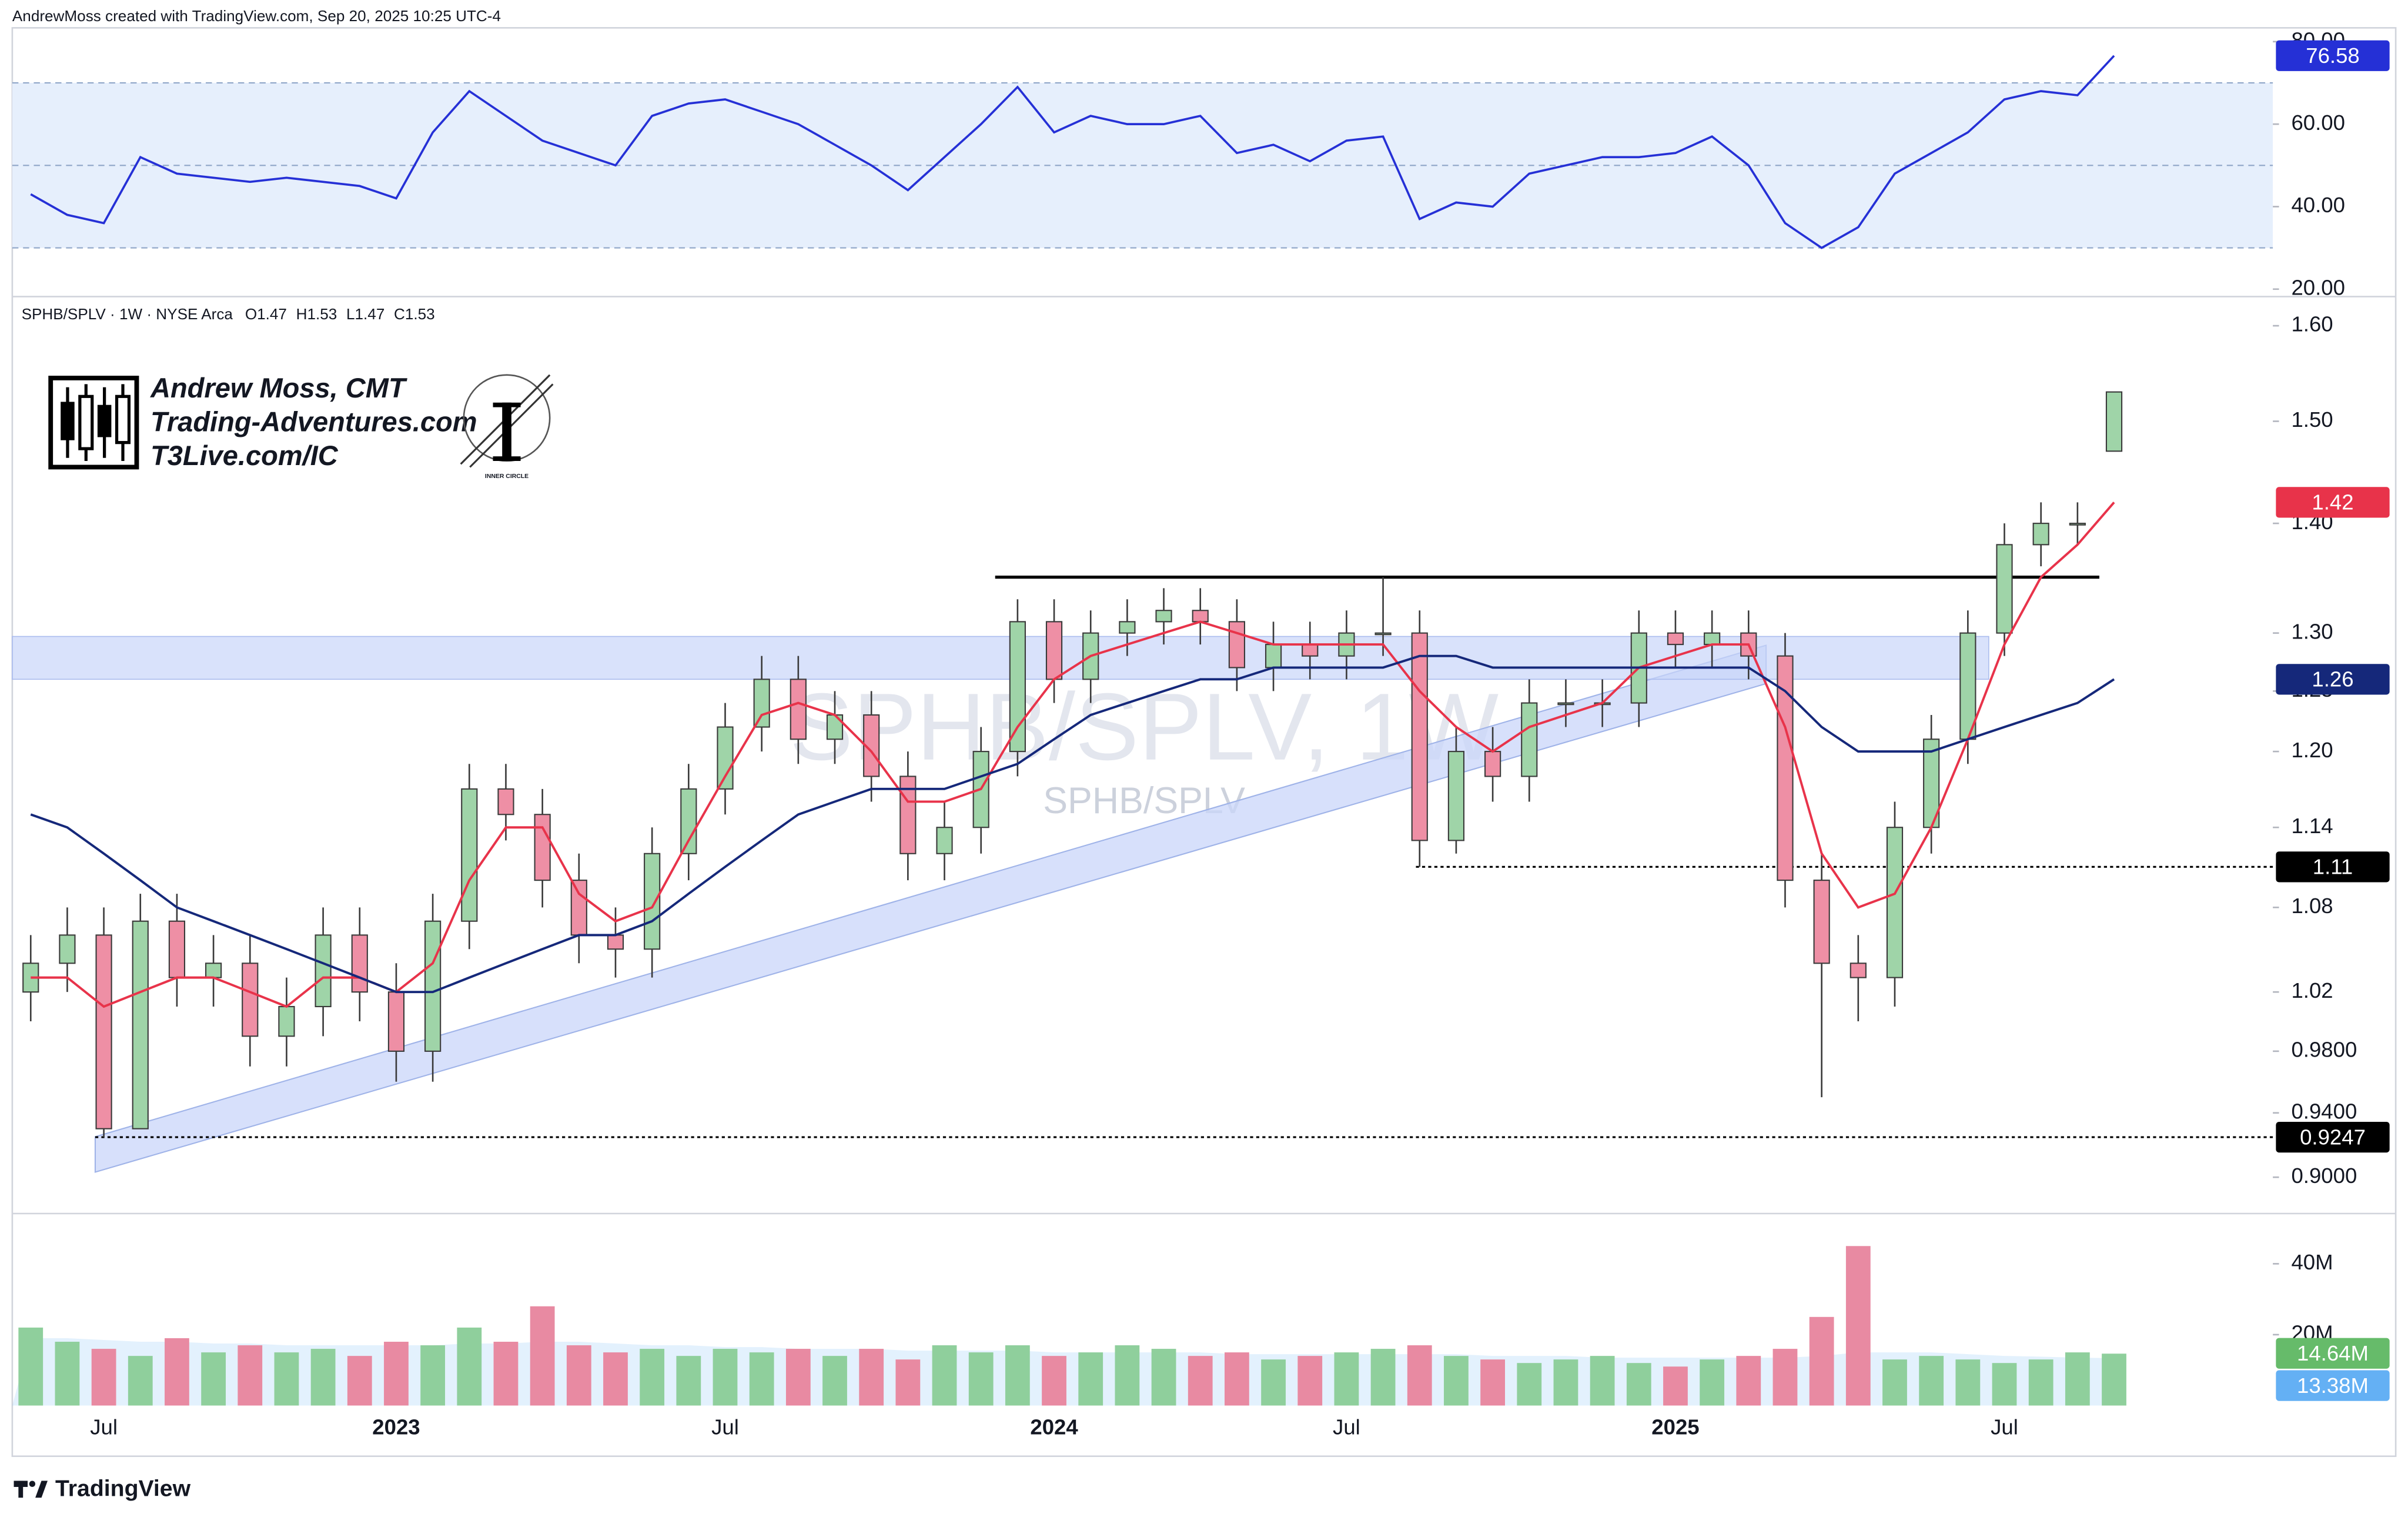 Image resolution: width=2408 pixels, height=1524 pixels. What do you see at coordinates (2318, 287) in the screenshot?
I see `y-tick-label: 20.00` at bounding box center [2318, 287].